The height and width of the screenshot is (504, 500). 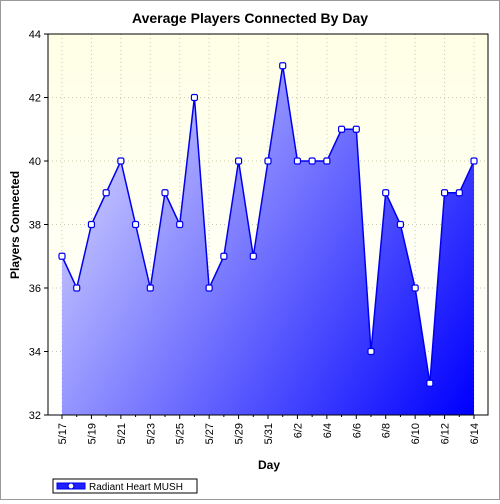 I want to click on x-axis-label: Day, so click(x=269, y=465).